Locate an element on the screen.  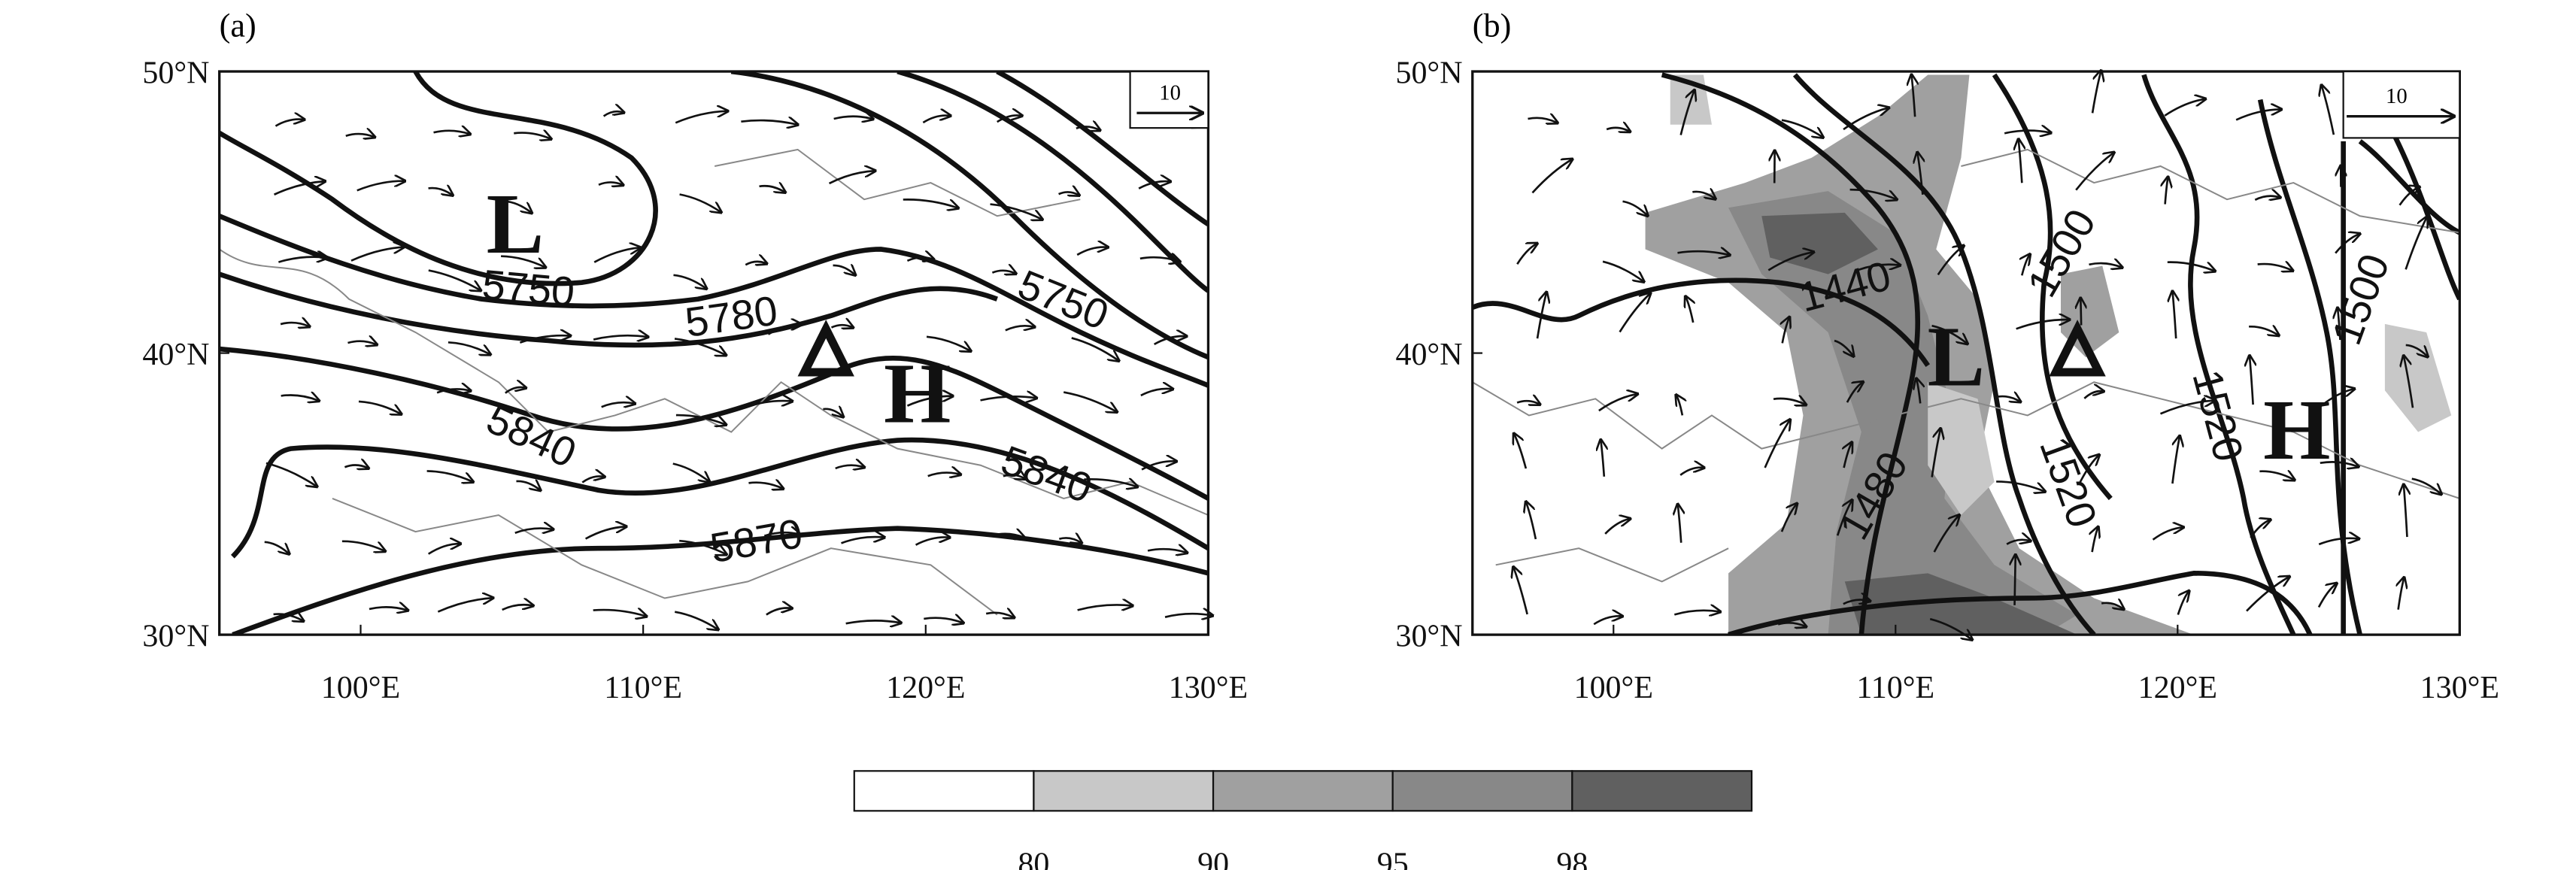
contour-label: 1520 is located at coordinates (2218, 415).